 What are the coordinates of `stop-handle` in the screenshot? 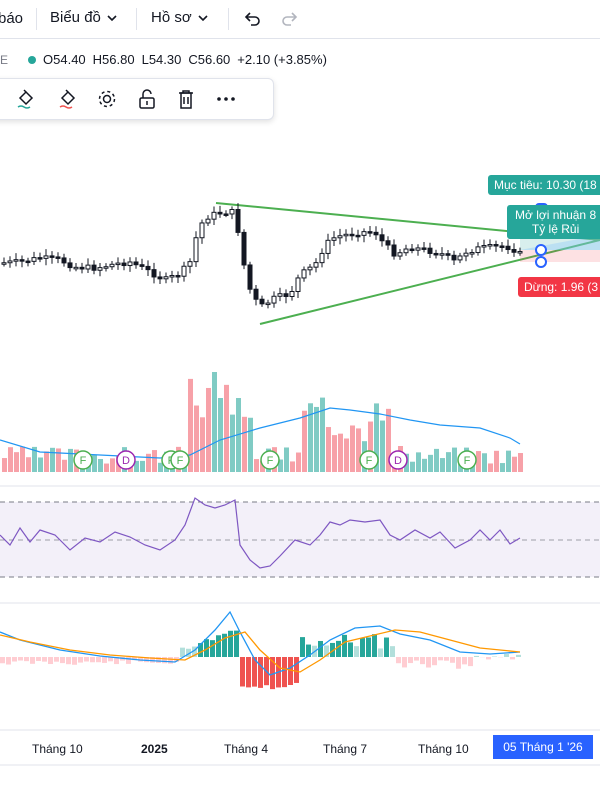 It's located at (541, 262).